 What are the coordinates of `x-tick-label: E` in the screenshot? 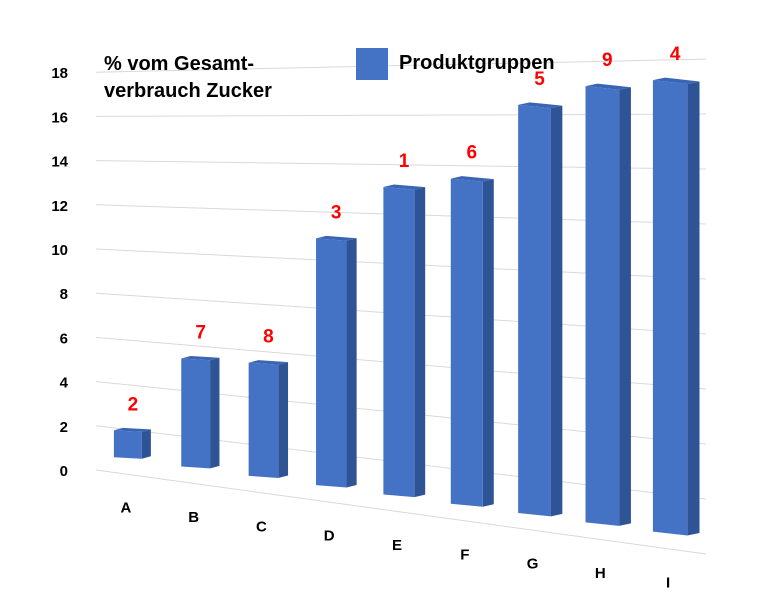 It's located at (397, 545).